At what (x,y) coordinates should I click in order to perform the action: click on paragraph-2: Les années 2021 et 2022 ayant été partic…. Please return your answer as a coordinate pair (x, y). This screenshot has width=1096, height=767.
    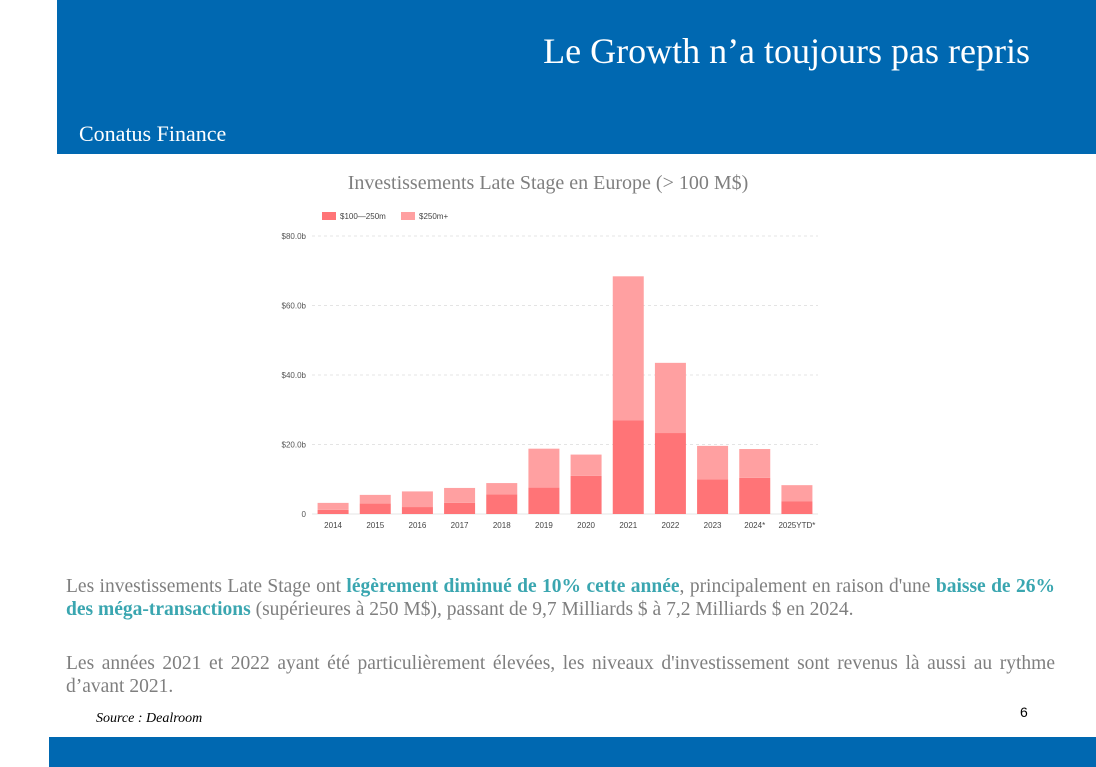
    Looking at the image, I should click on (560, 675).